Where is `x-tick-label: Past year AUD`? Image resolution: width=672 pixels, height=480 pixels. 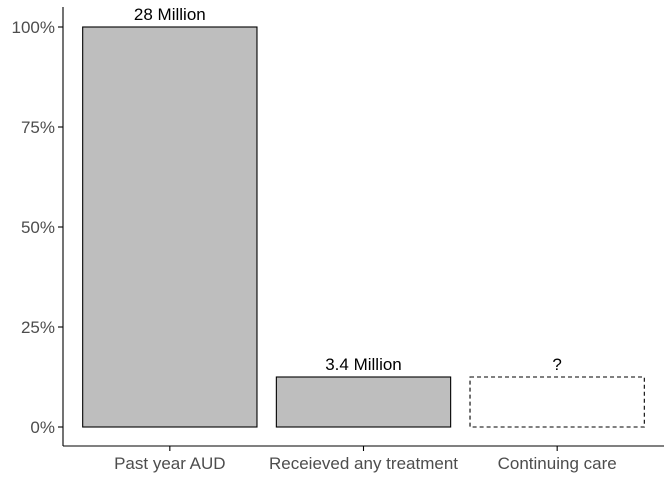 x-tick-label: Past year AUD is located at coordinates (170, 463).